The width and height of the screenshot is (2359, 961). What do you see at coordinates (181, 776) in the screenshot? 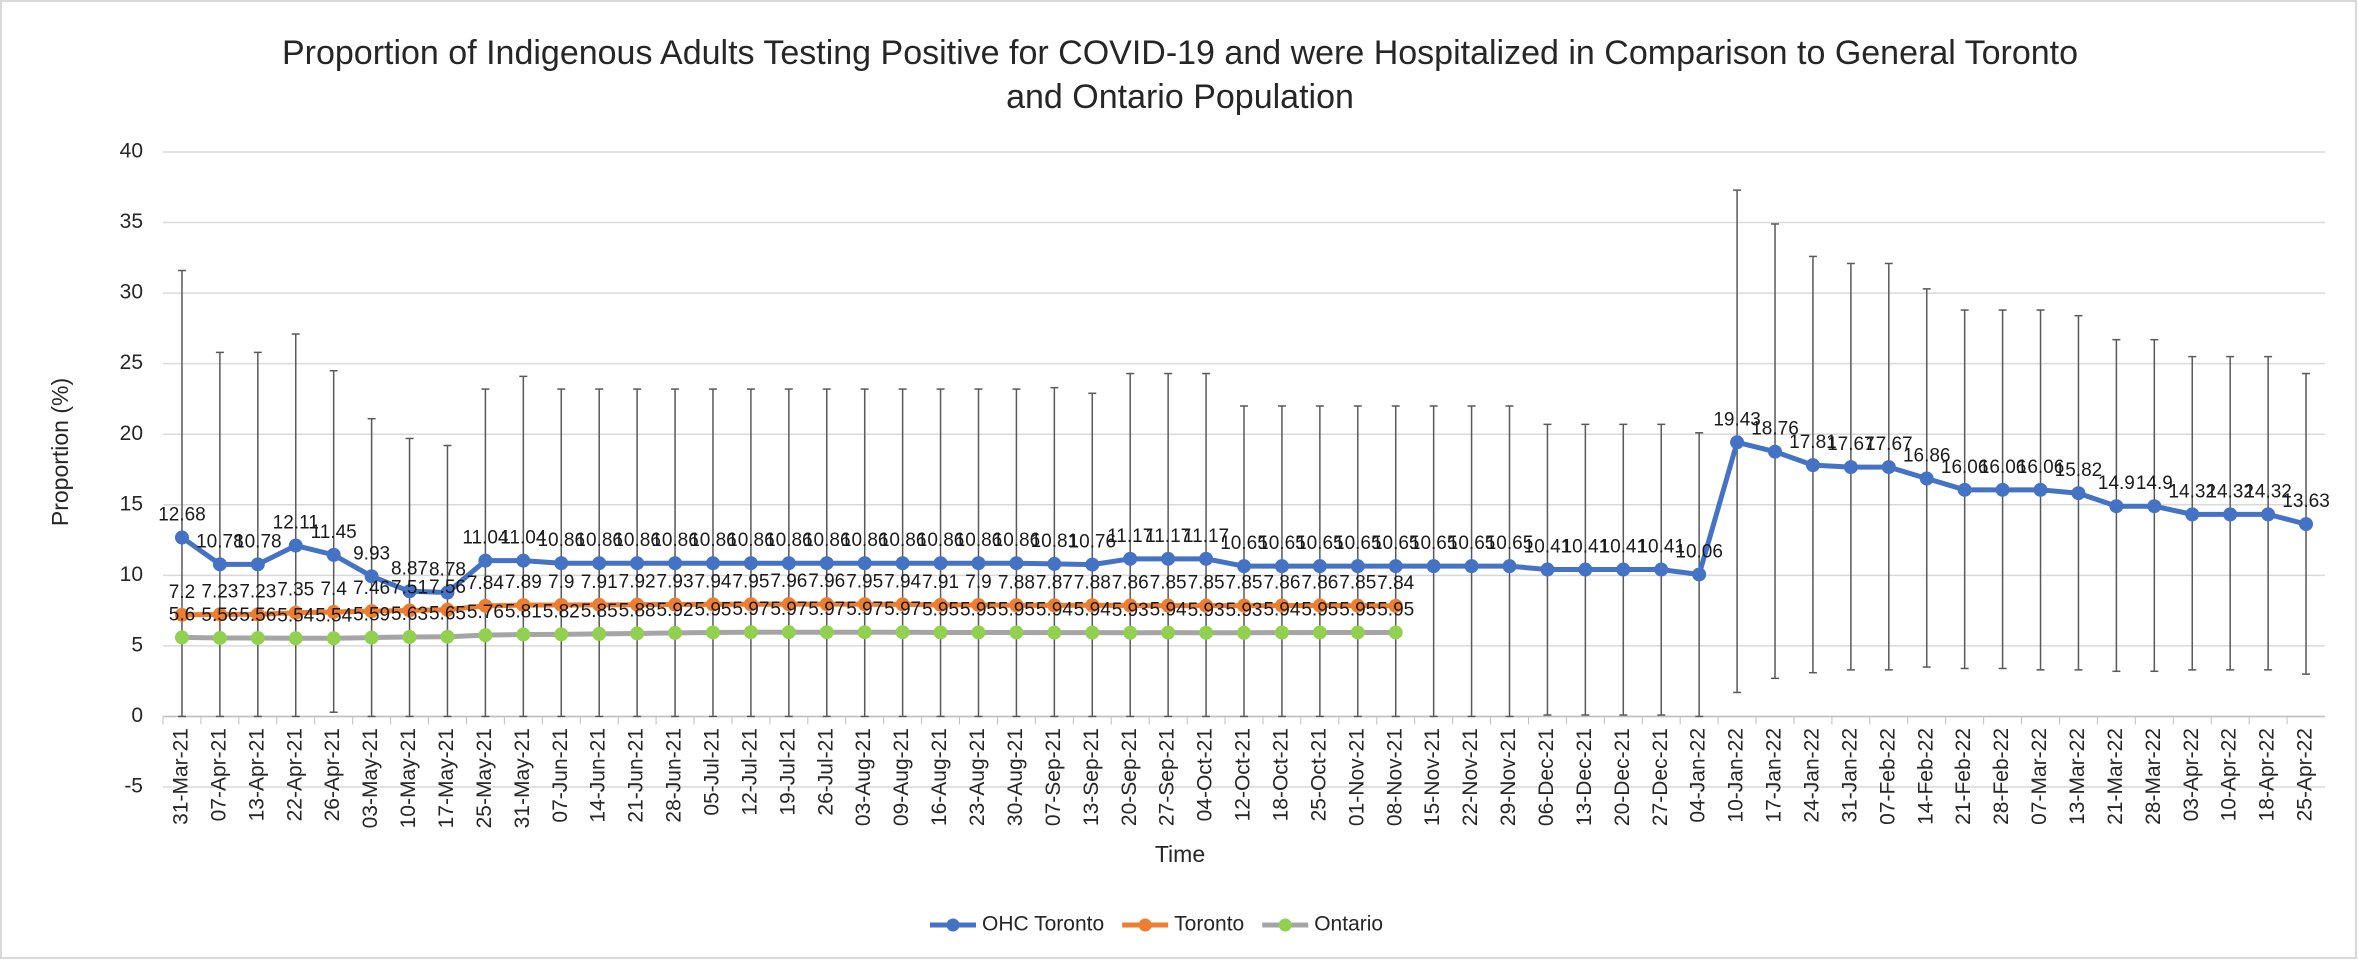
I see `x-tick-label: 31-Mar-21` at bounding box center [181, 776].